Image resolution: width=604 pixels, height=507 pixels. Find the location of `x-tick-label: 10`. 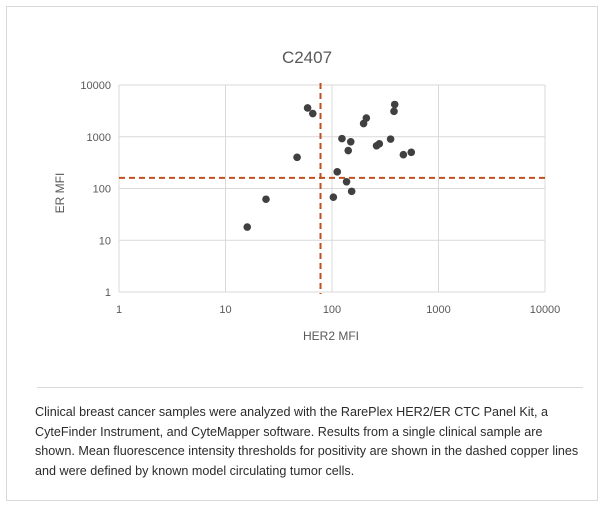

x-tick-label: 10 is located at coordinates (225, 310).